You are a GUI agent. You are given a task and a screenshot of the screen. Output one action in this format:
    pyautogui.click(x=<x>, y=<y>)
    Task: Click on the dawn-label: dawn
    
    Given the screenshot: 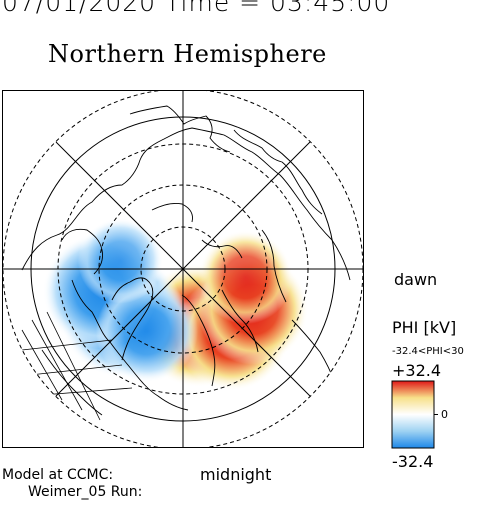 What is the action you would take?
    pyautogui.click(x=416, y=279)
    